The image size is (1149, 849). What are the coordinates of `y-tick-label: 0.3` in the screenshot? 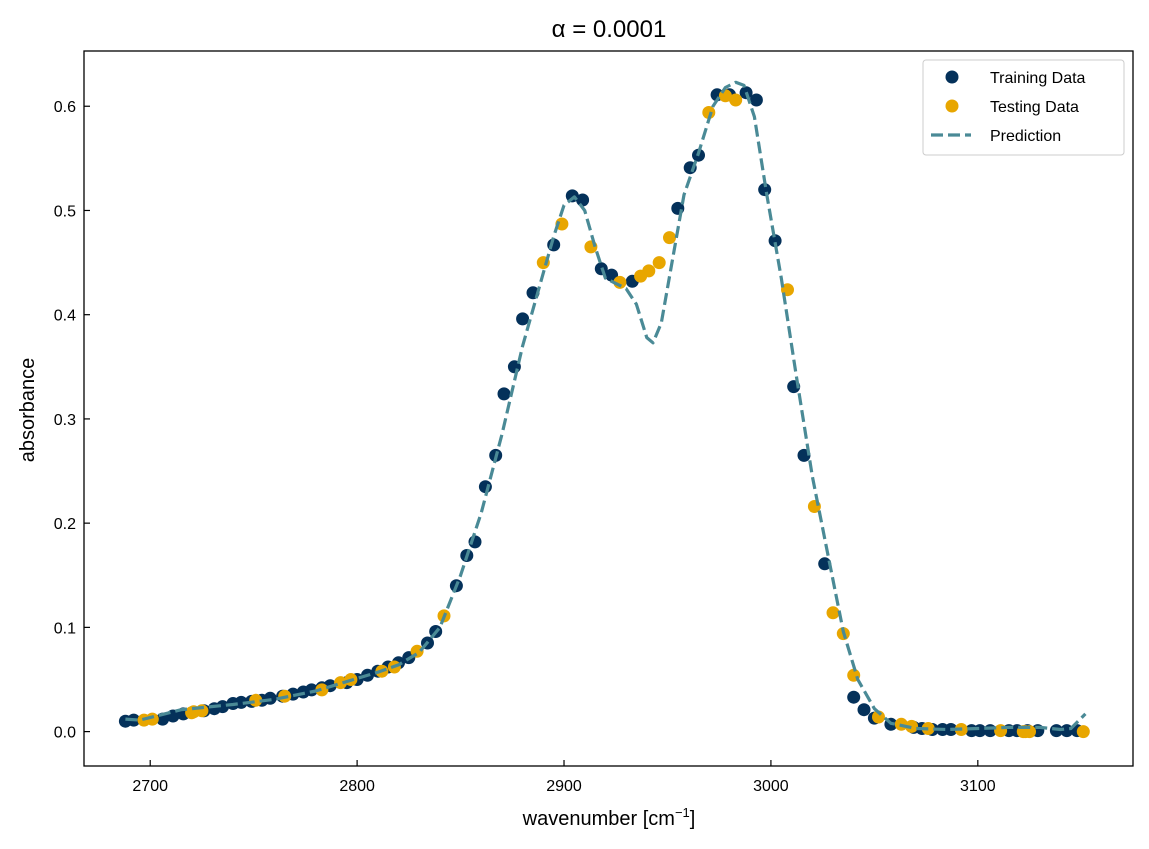 It's located at (65, 420).